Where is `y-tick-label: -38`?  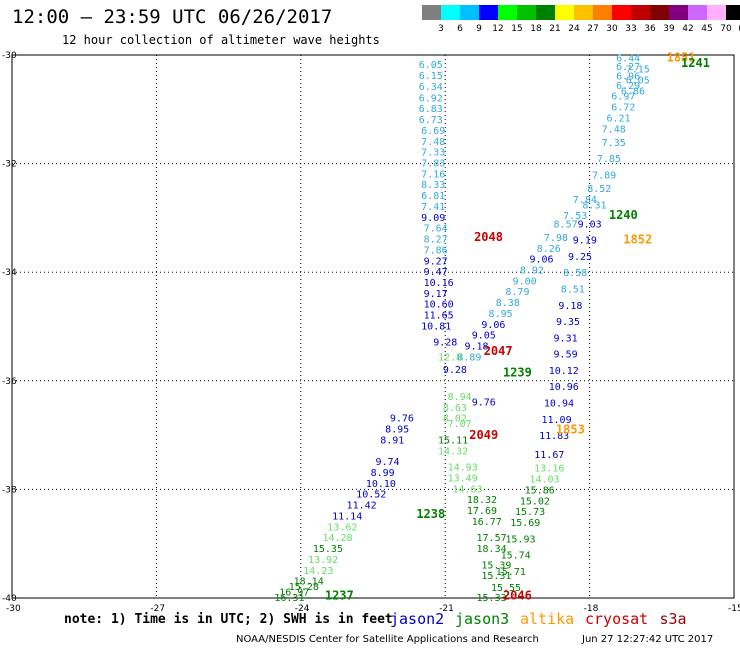 y-tick-label: -38 is located at coordinates (9, 490).